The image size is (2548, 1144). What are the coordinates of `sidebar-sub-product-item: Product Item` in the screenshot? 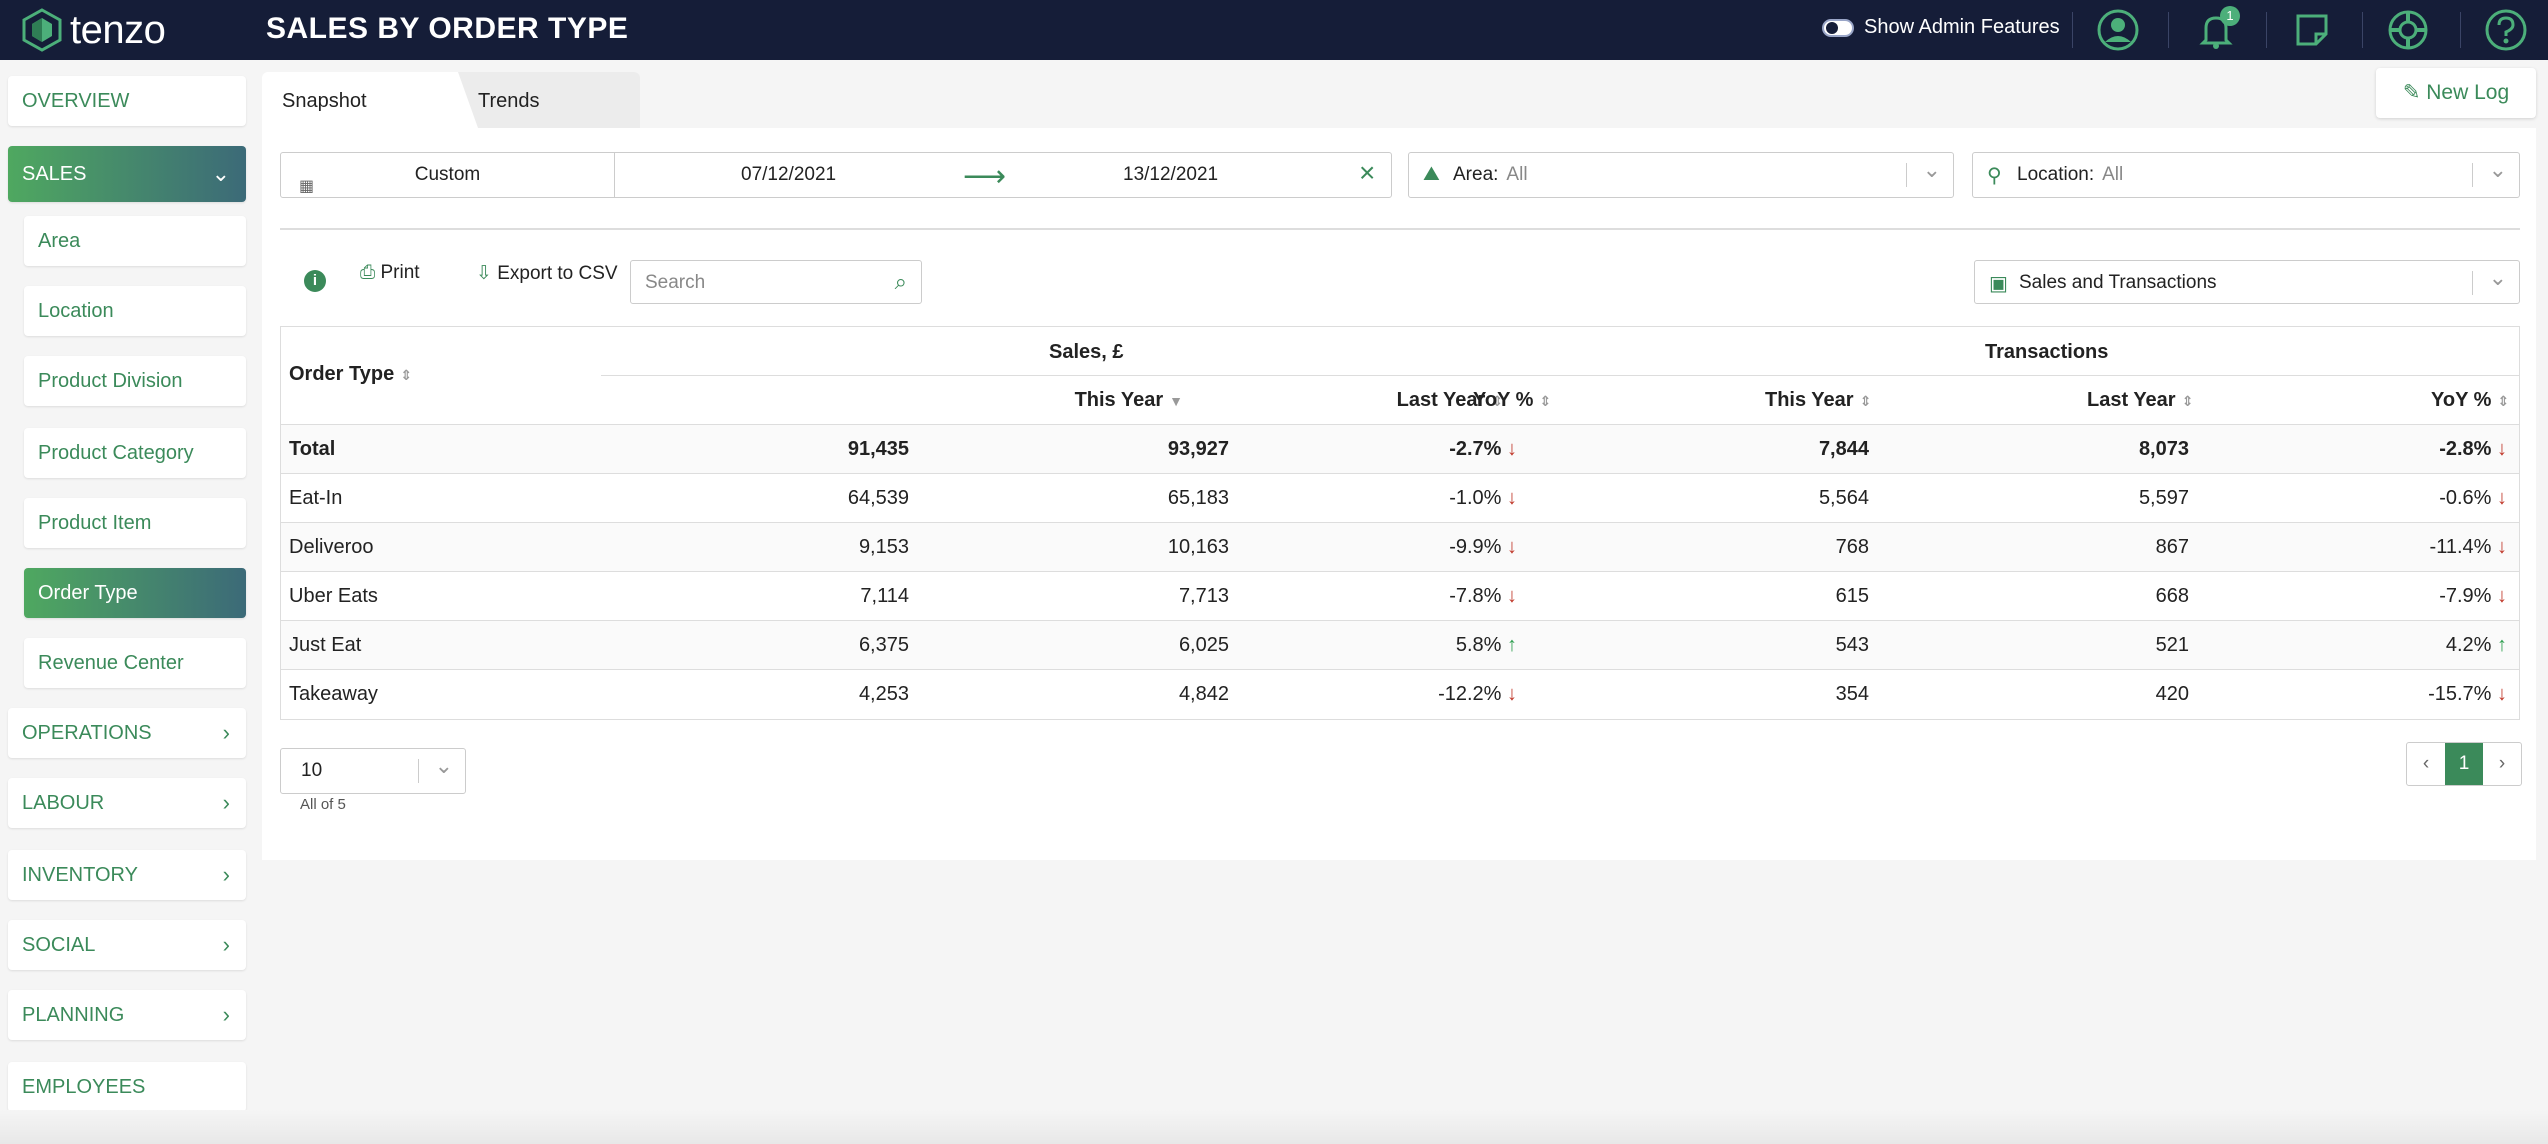 It's located at (135, 523).